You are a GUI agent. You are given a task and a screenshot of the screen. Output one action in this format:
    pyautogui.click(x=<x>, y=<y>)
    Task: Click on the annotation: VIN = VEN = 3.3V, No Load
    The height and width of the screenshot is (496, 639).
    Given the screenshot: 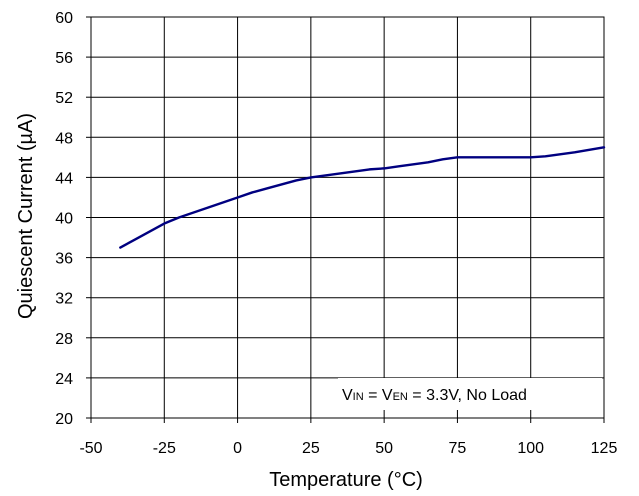 What is the action you would take?
    pyautogui.click(x=434, y=395)
    